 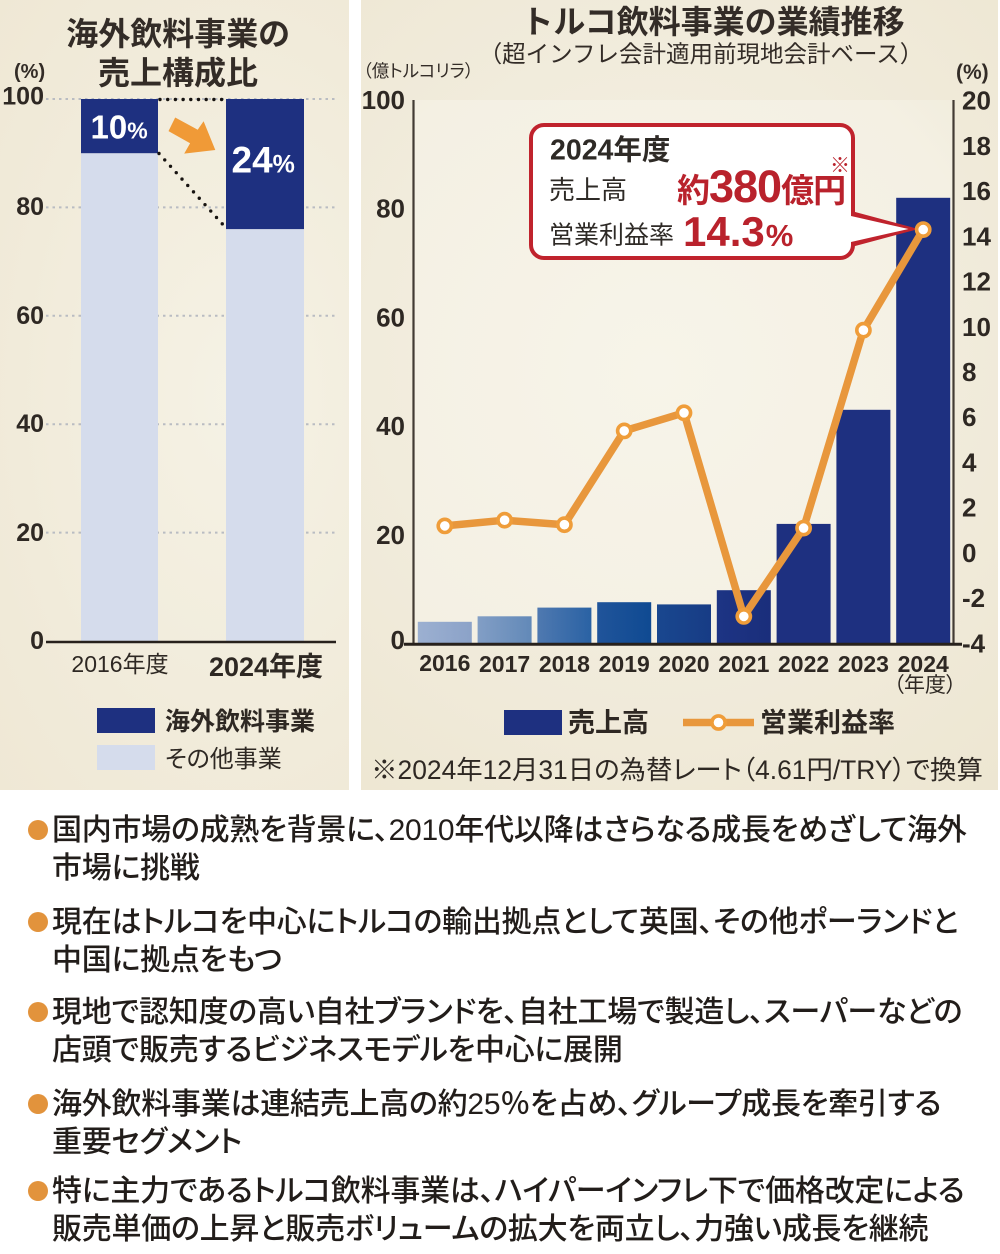 I want to click on svg-text: -2, so click(x=973, y=598).